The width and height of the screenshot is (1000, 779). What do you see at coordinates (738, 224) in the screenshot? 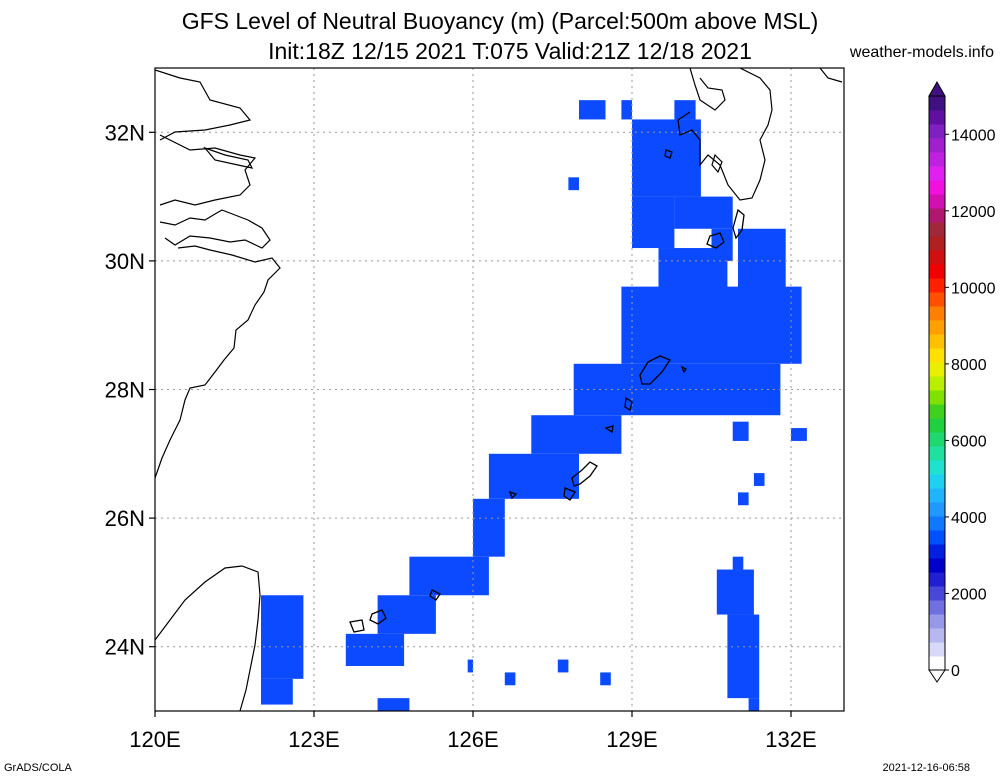
I see `island-tanegashima` at bounding box center [738, 224].